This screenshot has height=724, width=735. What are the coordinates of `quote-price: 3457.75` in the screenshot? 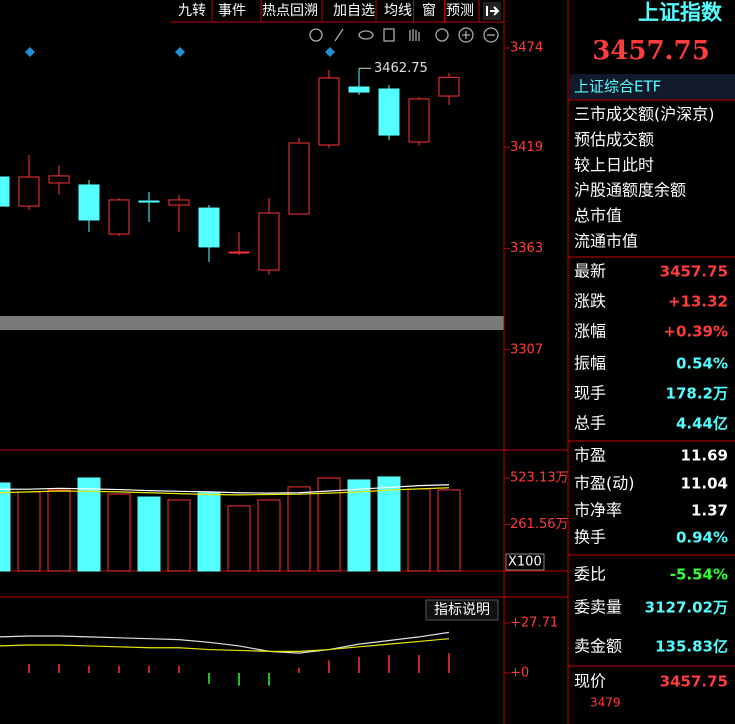 It's located at (651, 51).